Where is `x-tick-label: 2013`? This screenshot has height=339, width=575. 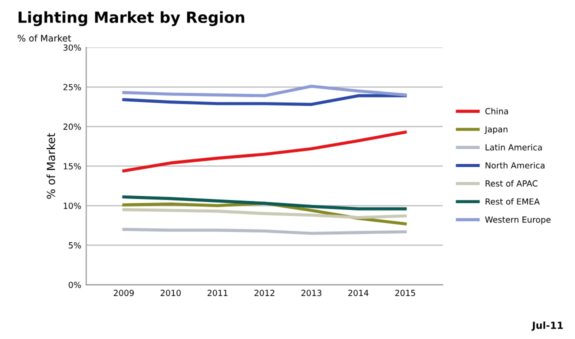 x-tick-label: 2013 is located at coordinates (311, 293).